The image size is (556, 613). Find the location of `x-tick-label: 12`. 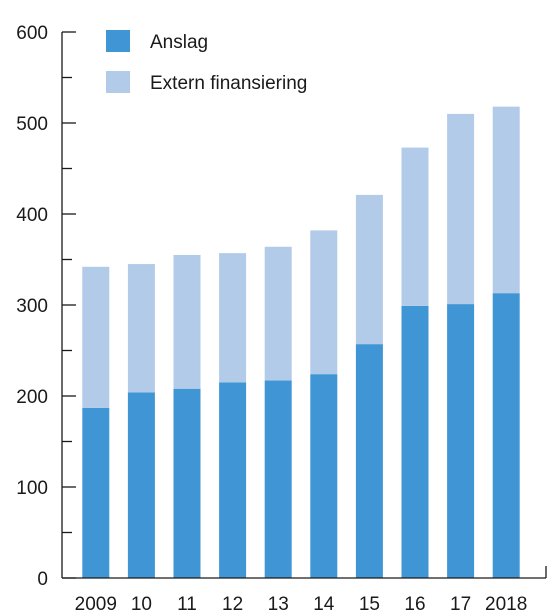

x-tick-label: 12 is located at coordinates (232, 603).